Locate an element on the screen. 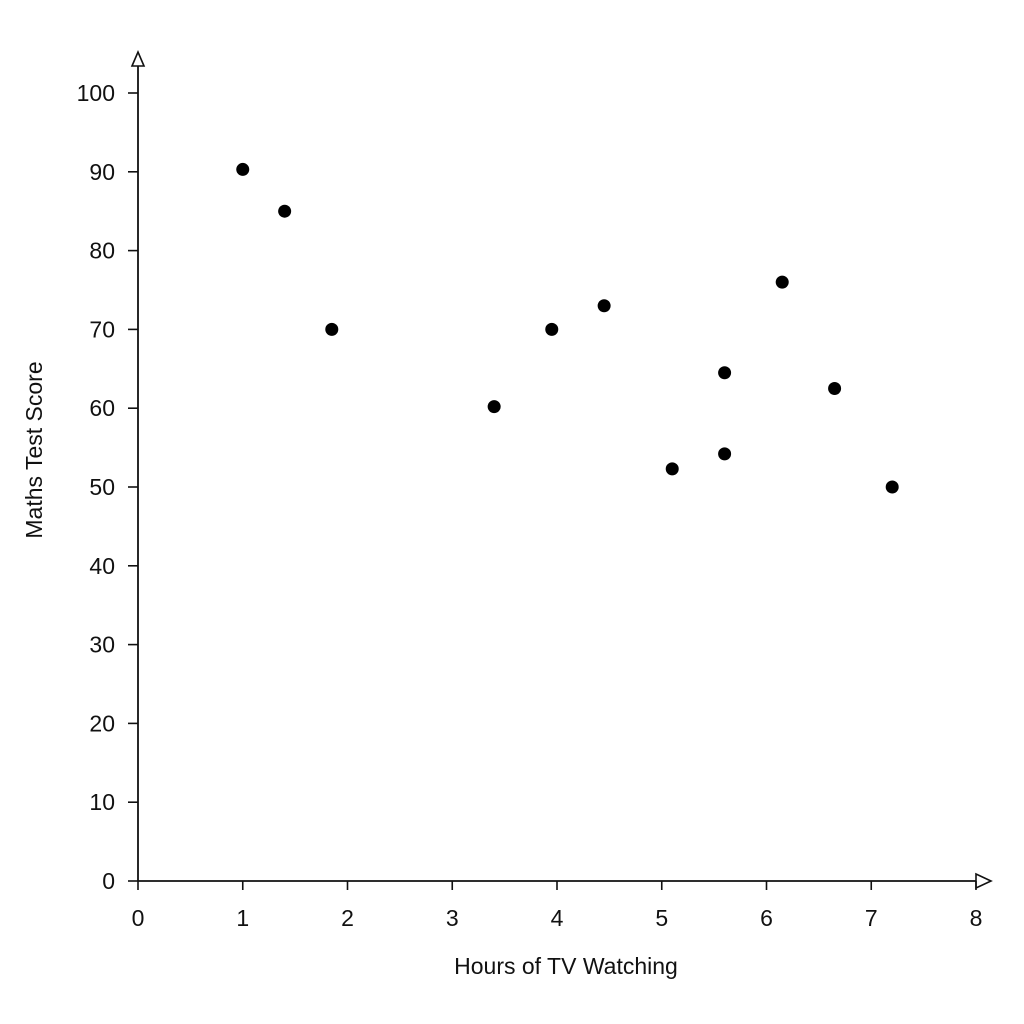  y-tick-label: 90 is located at coordinates (102, 172).